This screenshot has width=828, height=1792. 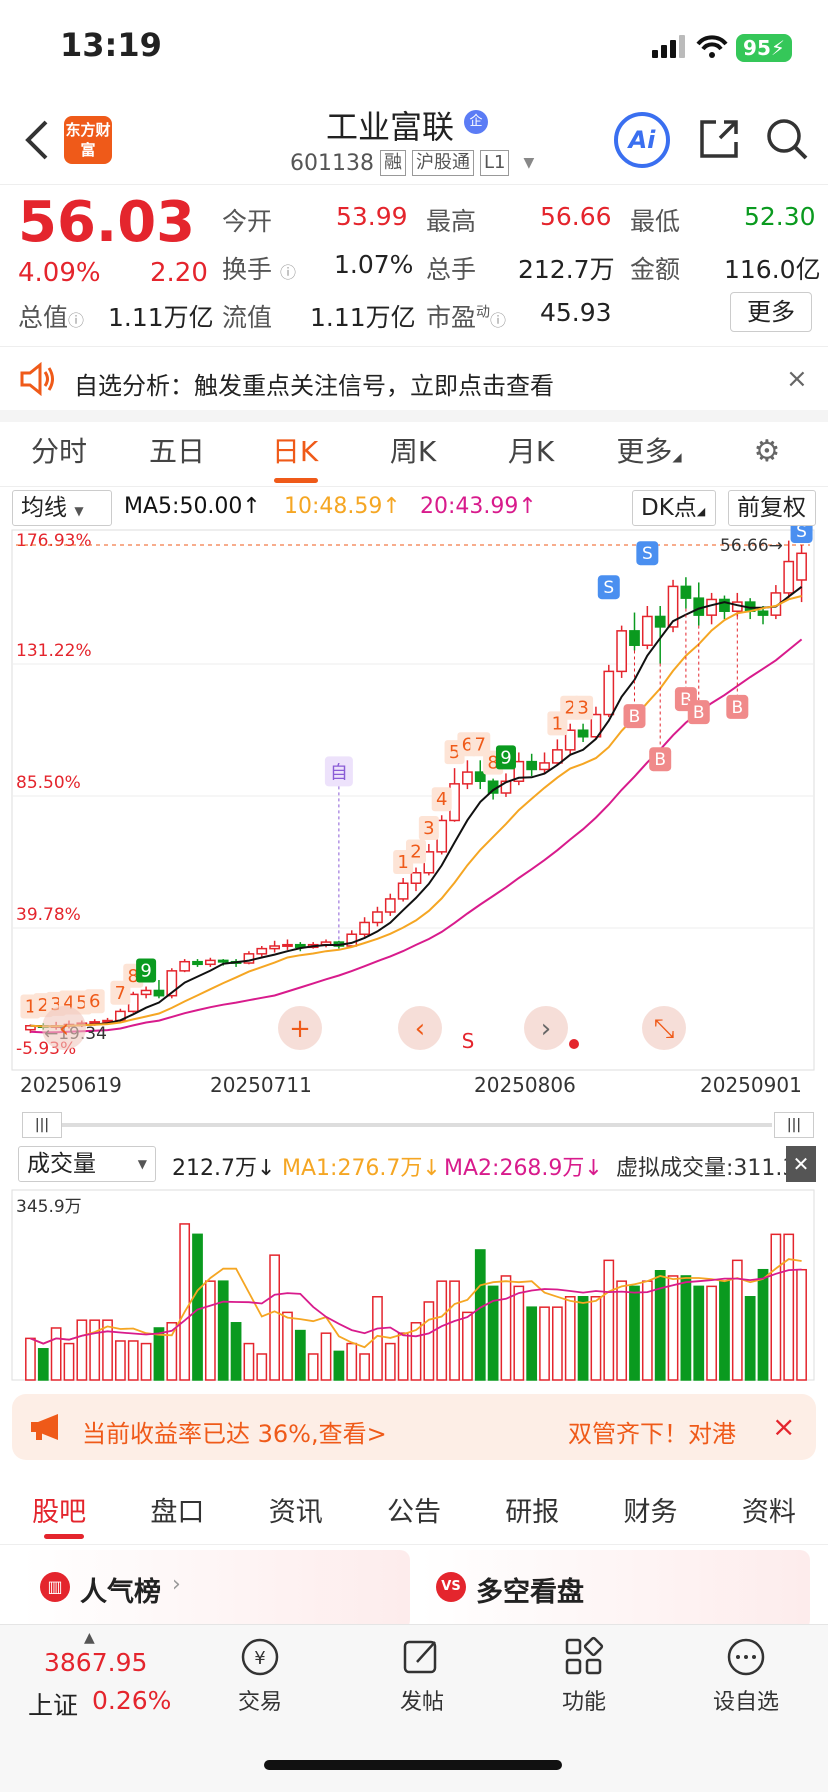 What do you see at coordinates (422, 1676) in the screenshot?
I see `nav-post: 发帖` at bounding box center [422, 1676].